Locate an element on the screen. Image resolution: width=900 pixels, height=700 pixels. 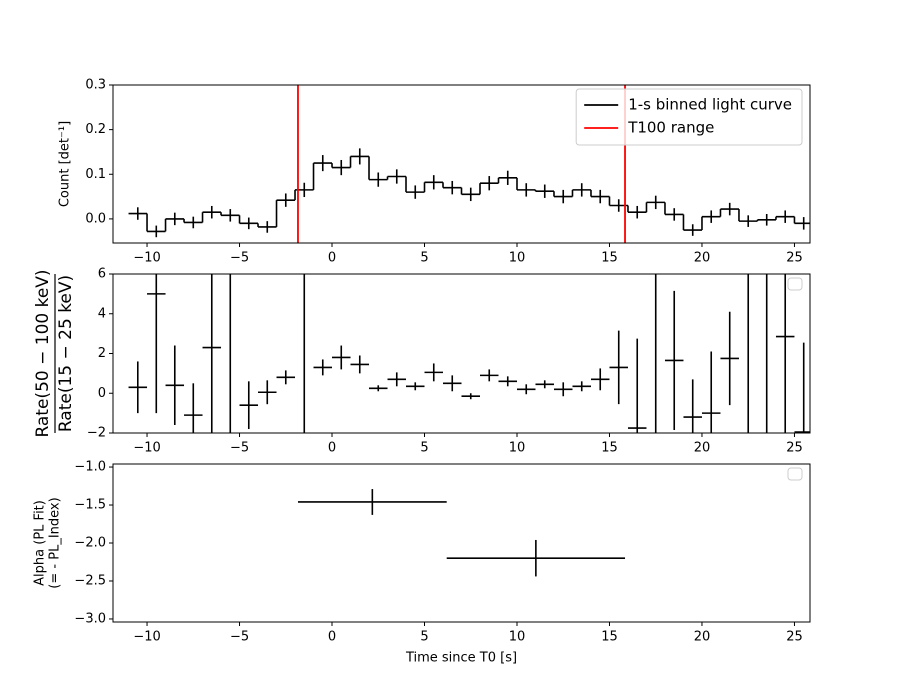
y-tick-label: −1.0 is located at coordinates (90, 467).